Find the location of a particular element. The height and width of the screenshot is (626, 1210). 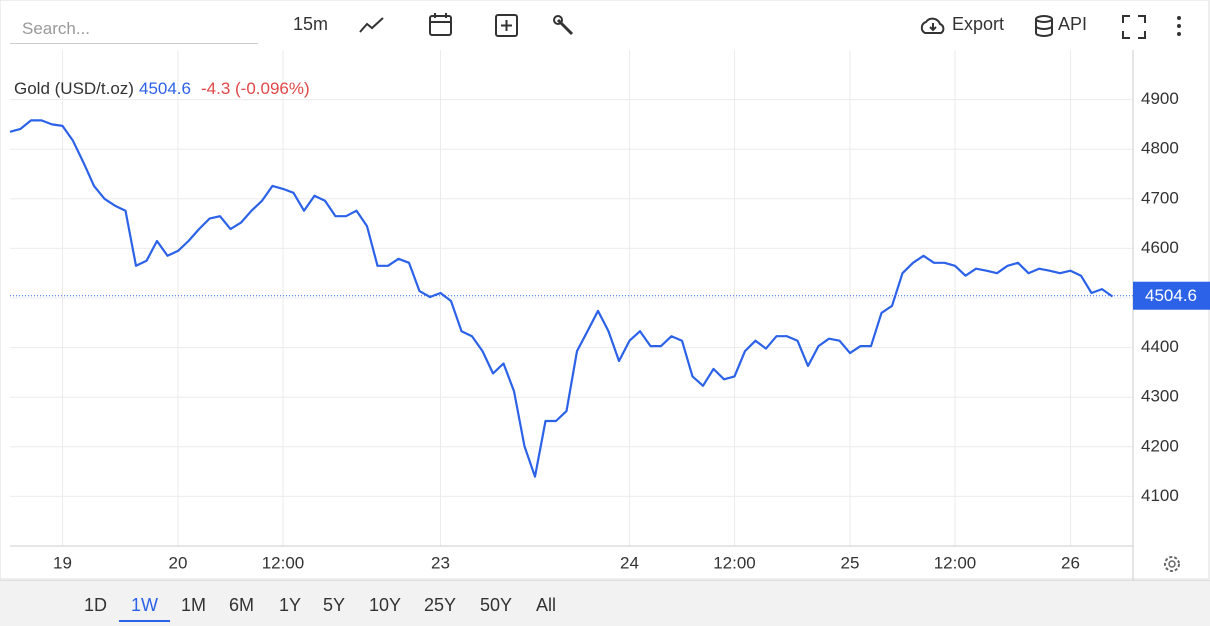

y-tick-label: 4900 is located at coordinates (1160, 98).